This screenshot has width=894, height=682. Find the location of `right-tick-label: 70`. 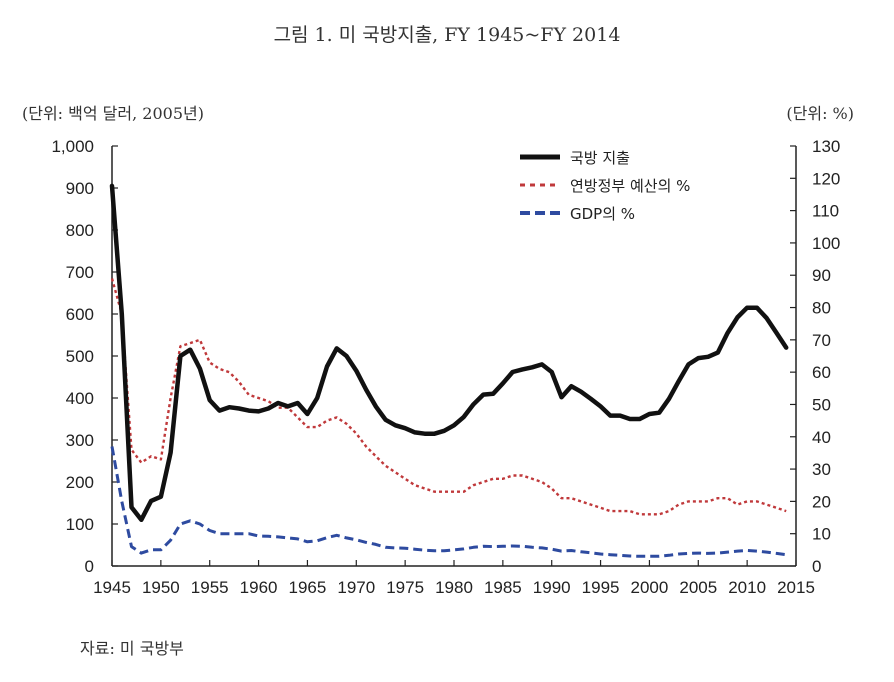

right-tick-label: 70 is located at coordinates (821, 340).